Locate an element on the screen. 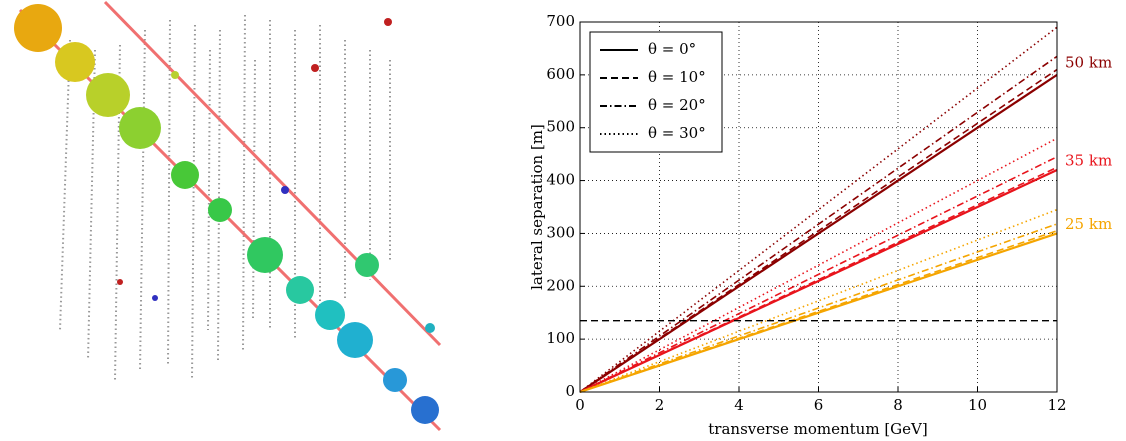 The image size is (1126, 441). x-tick-label: 12 is located at coordinates (1056, 405).